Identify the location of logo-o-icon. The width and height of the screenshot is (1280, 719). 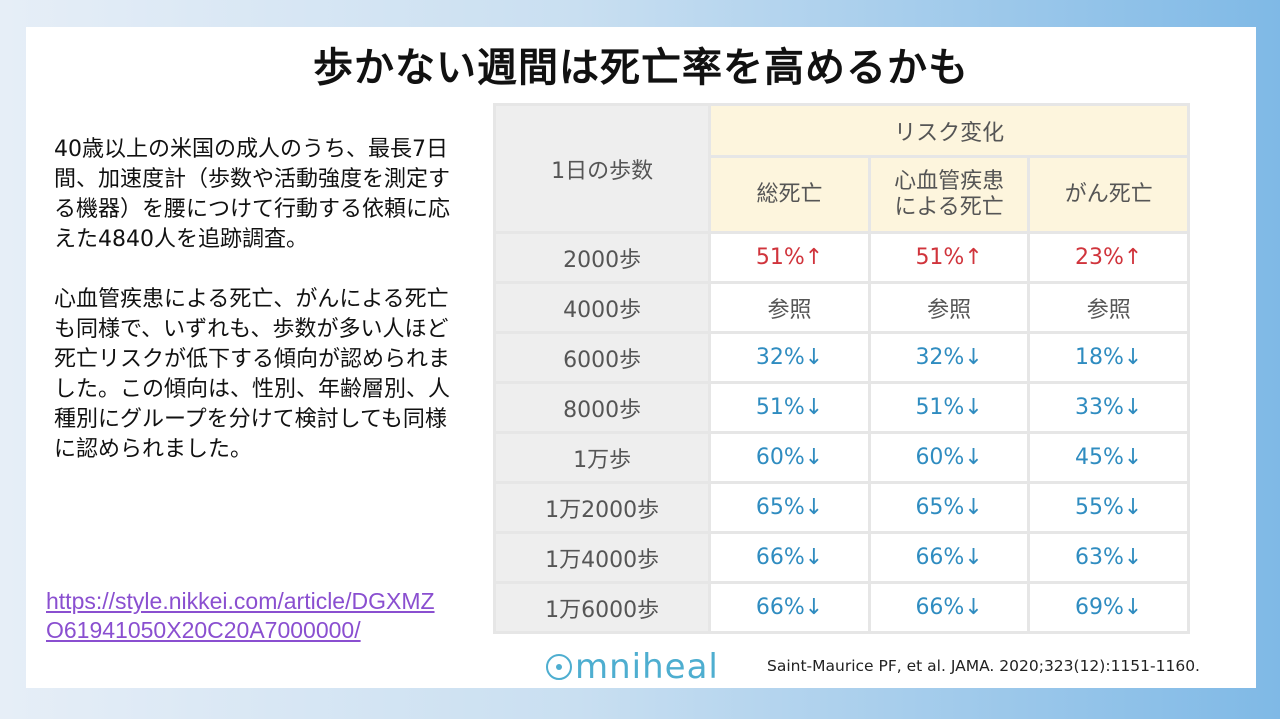
(559, 667).